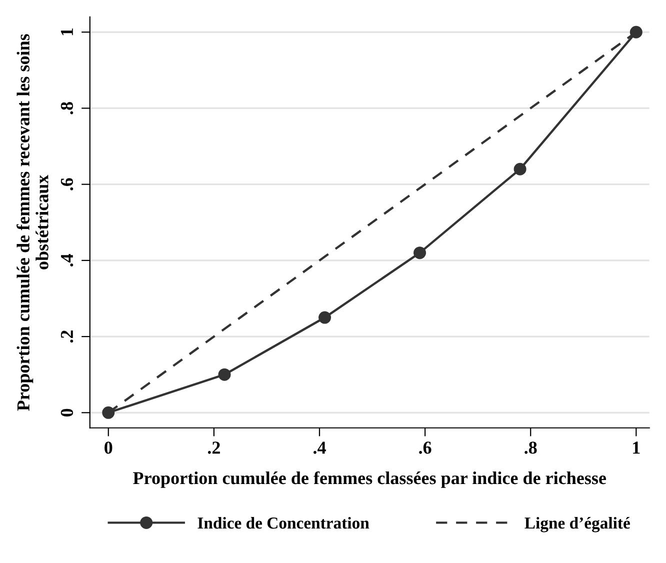 The height and width of the screenshot is (563, 666). What do you see at coordinates (32, 222) in the screenshot?
I see `y-axis-title: Proportion cumulée de femmes recevant les soins obstétricaux` at bounding box center [32, 222].